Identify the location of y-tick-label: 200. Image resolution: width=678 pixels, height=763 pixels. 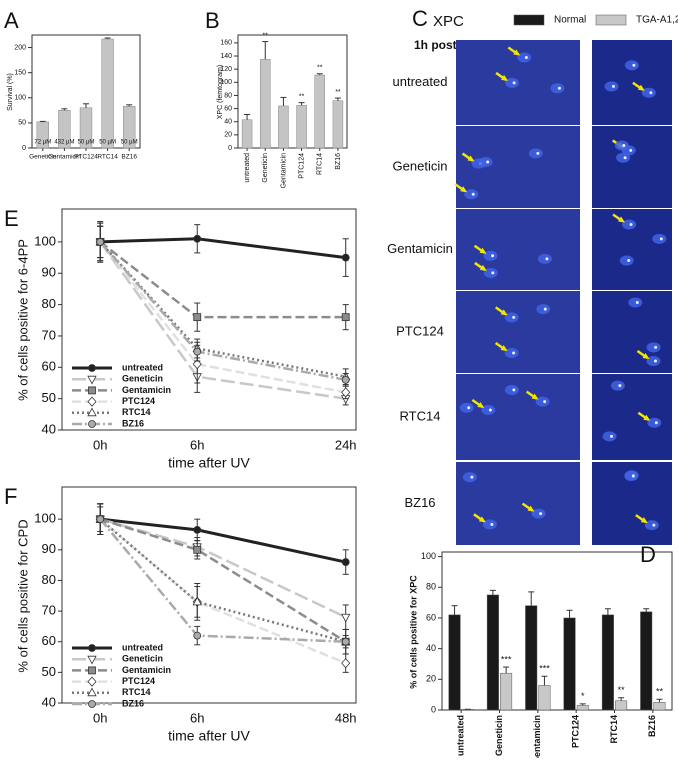
(20, 47).